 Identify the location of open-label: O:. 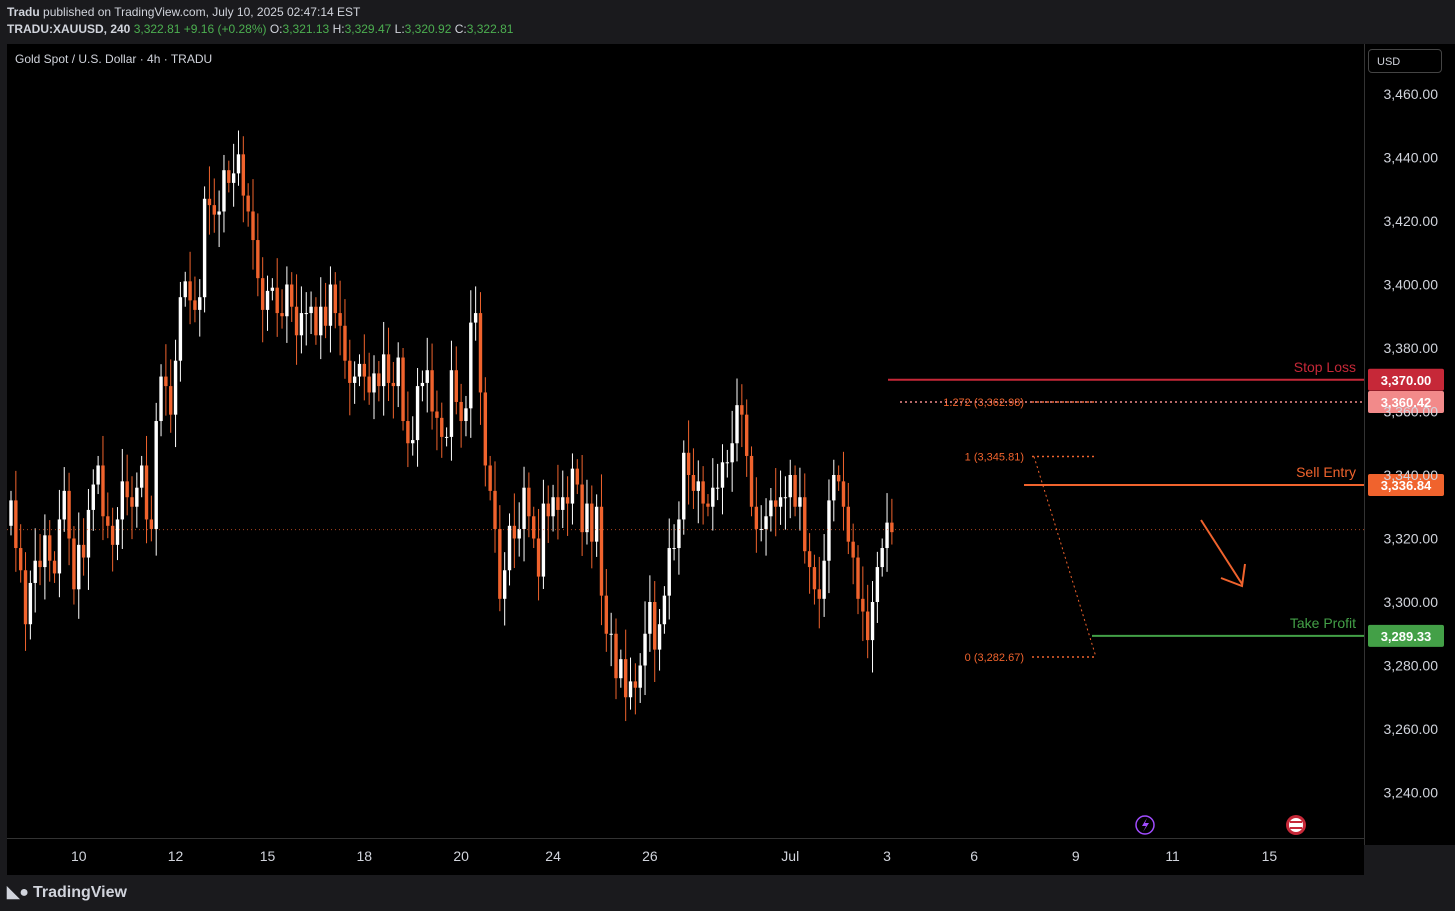
(276, 29).